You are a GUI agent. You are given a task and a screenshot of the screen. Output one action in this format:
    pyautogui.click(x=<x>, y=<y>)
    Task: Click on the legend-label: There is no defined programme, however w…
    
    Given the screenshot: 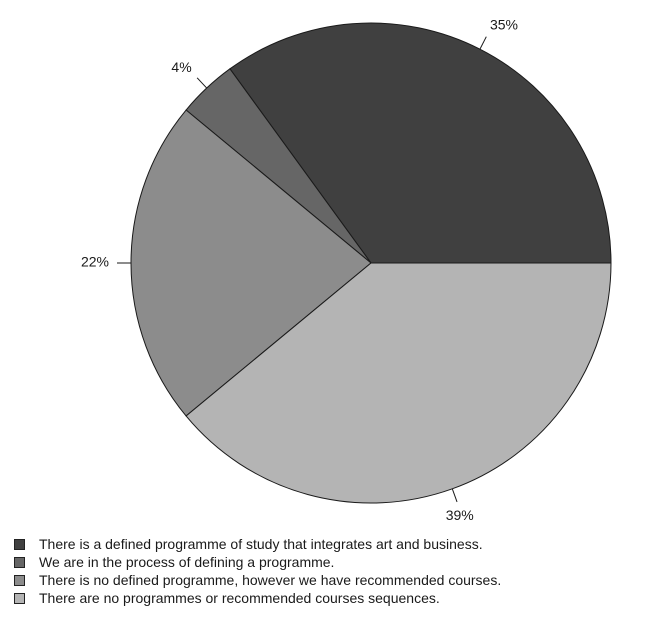 What is the action you would take?
    pyautogui.click(x=270, y=580)
    